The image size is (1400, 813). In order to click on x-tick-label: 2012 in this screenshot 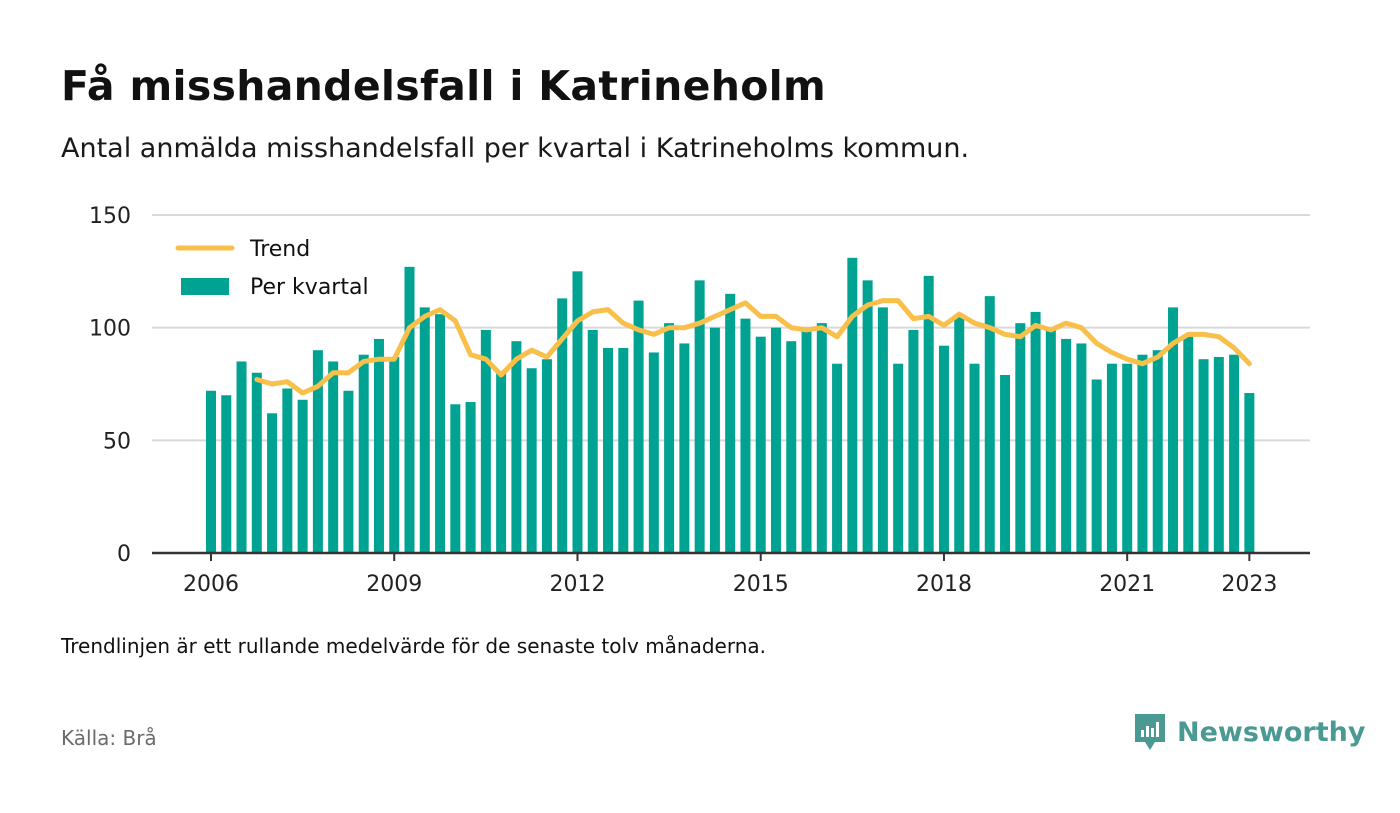, I will do `click(577, 584)`.